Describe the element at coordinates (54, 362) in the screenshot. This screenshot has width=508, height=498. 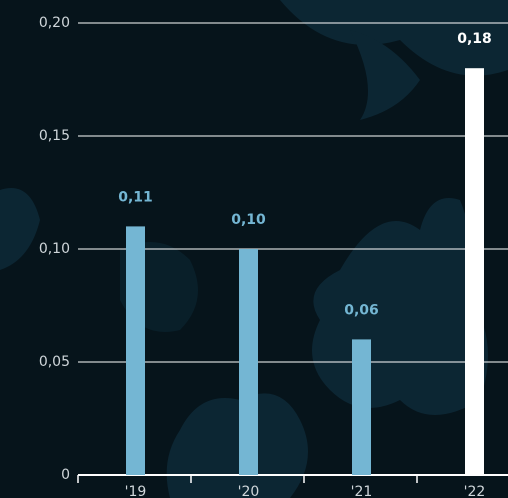
I see `y-tick-label: 0,05` at that location.